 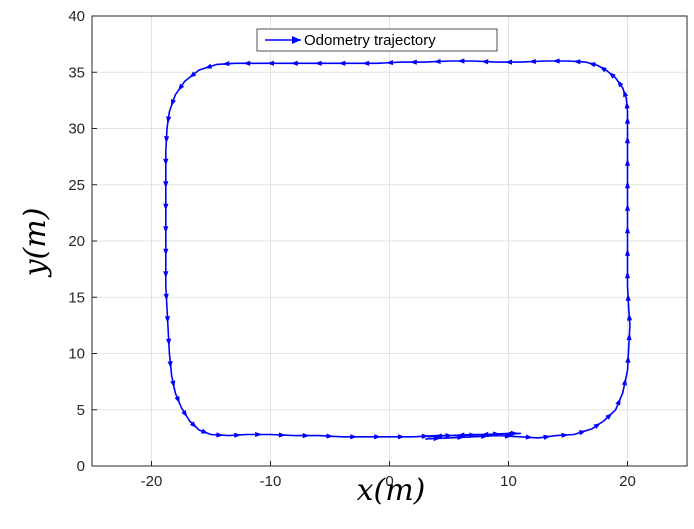 What do you see at coordinates (271, 481) in the screenshot?
I see `x-tick-label: -10` at bounding box center [271, 481].